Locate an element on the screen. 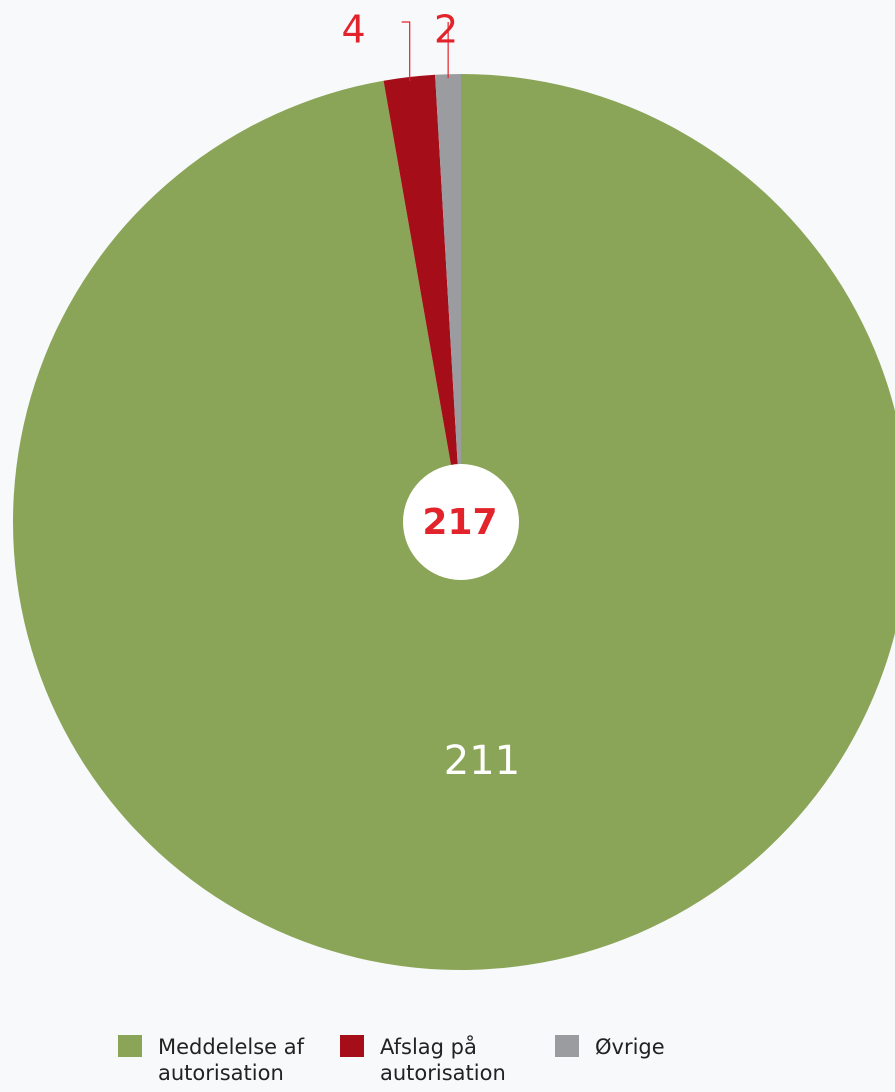 This screenshot has width=895, height=1092. center-circle is located at coordinates (461, 522).